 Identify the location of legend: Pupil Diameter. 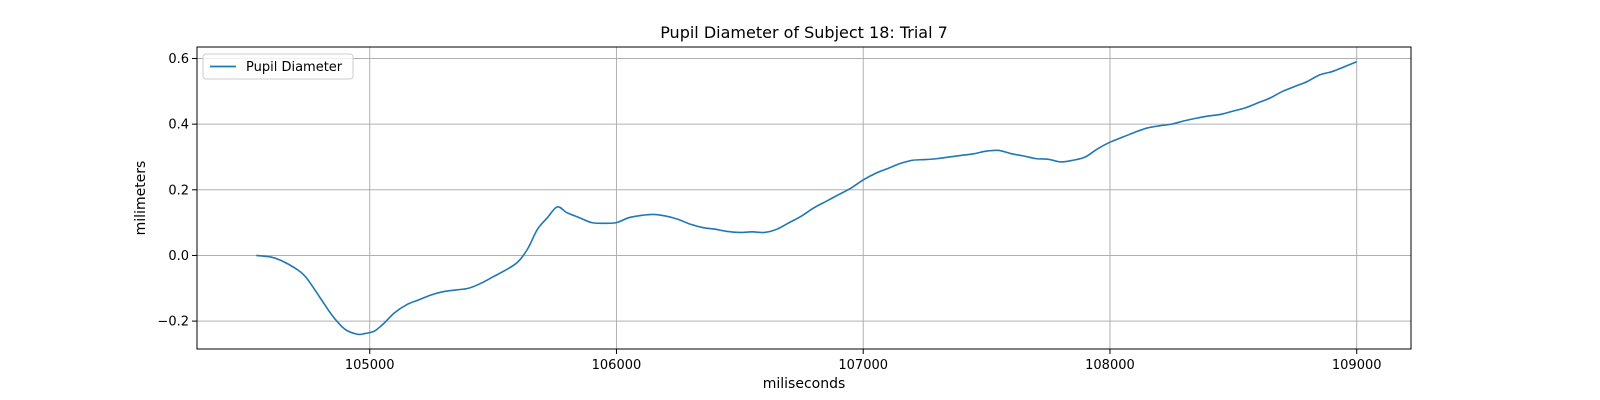
(278, 66).